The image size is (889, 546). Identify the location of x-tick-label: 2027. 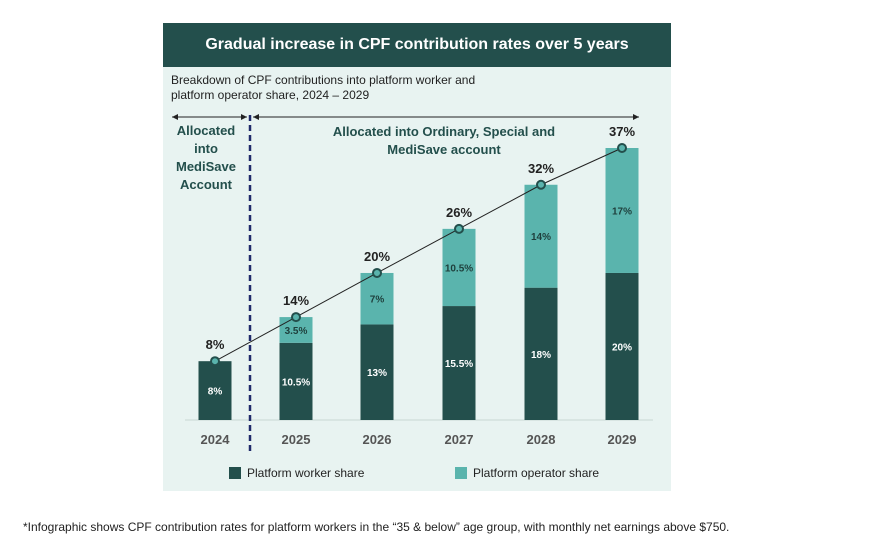
(459, 439).